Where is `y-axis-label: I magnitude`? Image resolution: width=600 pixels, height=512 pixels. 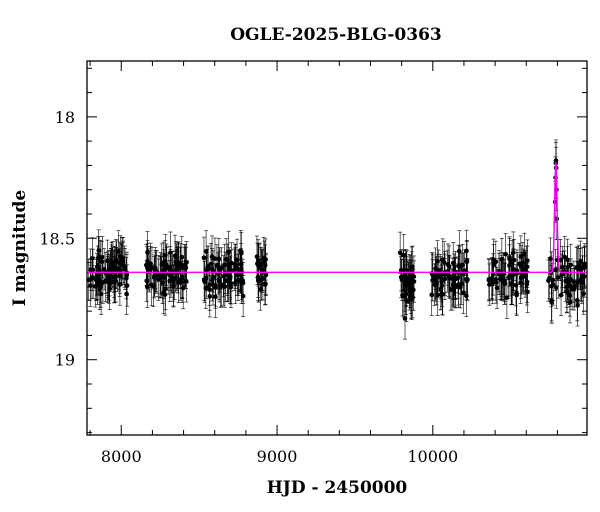
y-axis-label: I magnitude is located at coordinates (20, 248).